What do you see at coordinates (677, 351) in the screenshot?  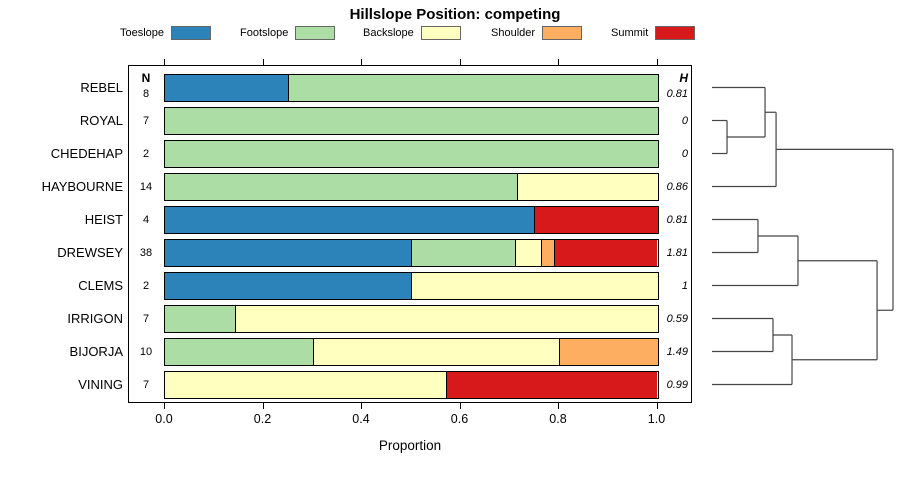 I see `row-h-value: 1.49` at bounding box center [677, 351].